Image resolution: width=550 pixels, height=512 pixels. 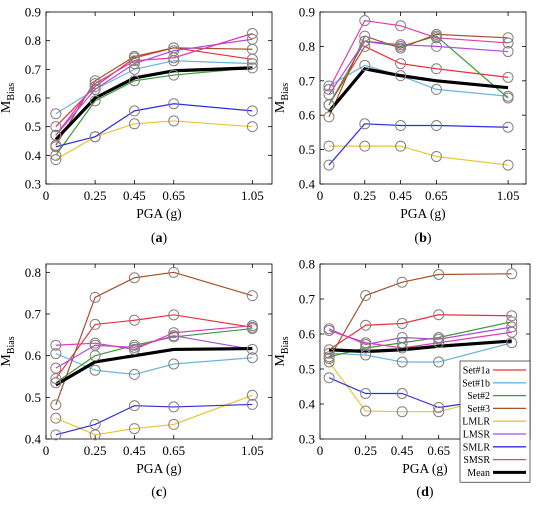 What do you see at coordinates (476, 460) in the screenshot?
I see `legend-label: SMSR` at bounding box center [476, 460].